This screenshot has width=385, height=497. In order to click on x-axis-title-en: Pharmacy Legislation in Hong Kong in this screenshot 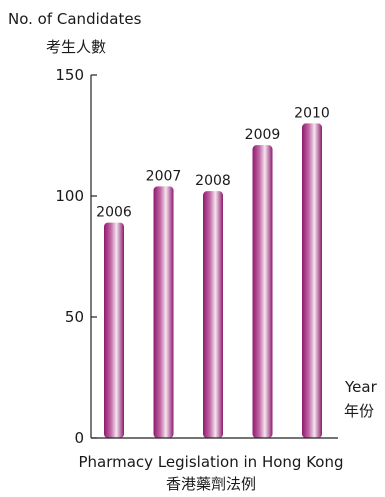, I will do `click(210, 462)`.